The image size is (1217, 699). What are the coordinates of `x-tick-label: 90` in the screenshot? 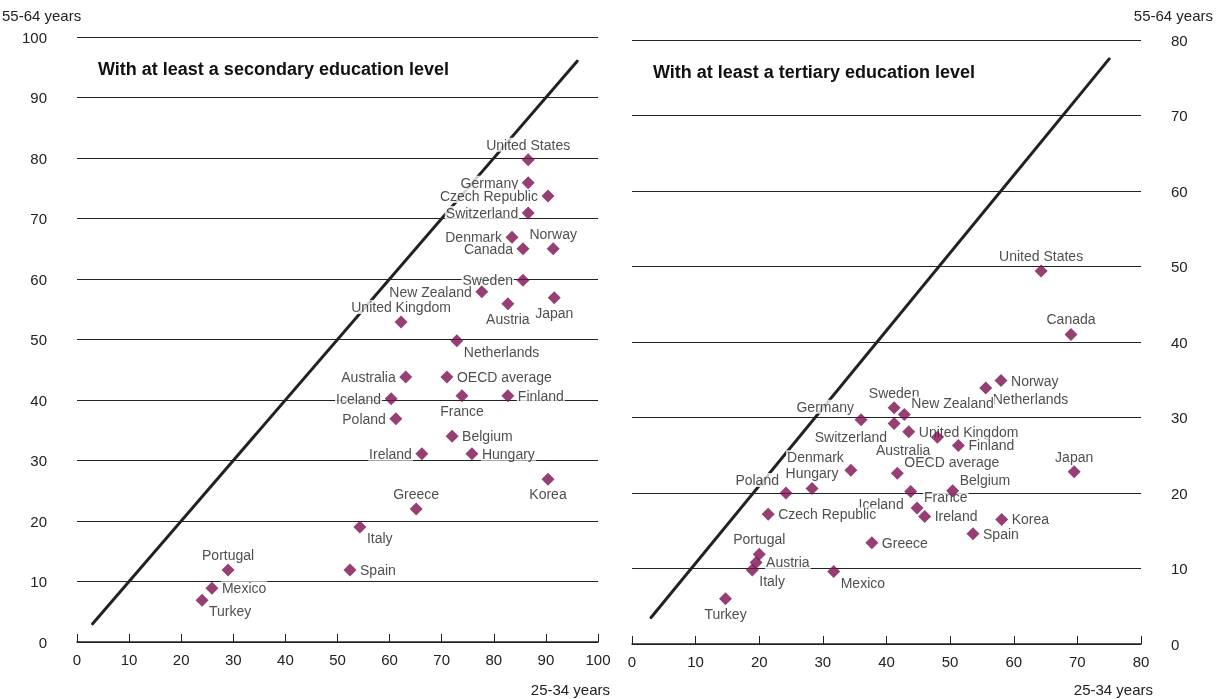 It's located at (546, 659).